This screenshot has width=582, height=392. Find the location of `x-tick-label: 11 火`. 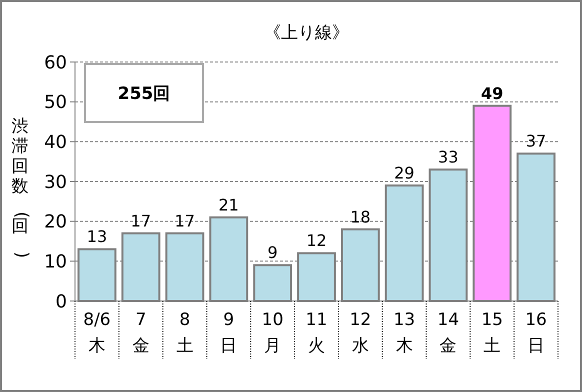

x-tick-label: 11 火 is located at coordinates (317, 333).